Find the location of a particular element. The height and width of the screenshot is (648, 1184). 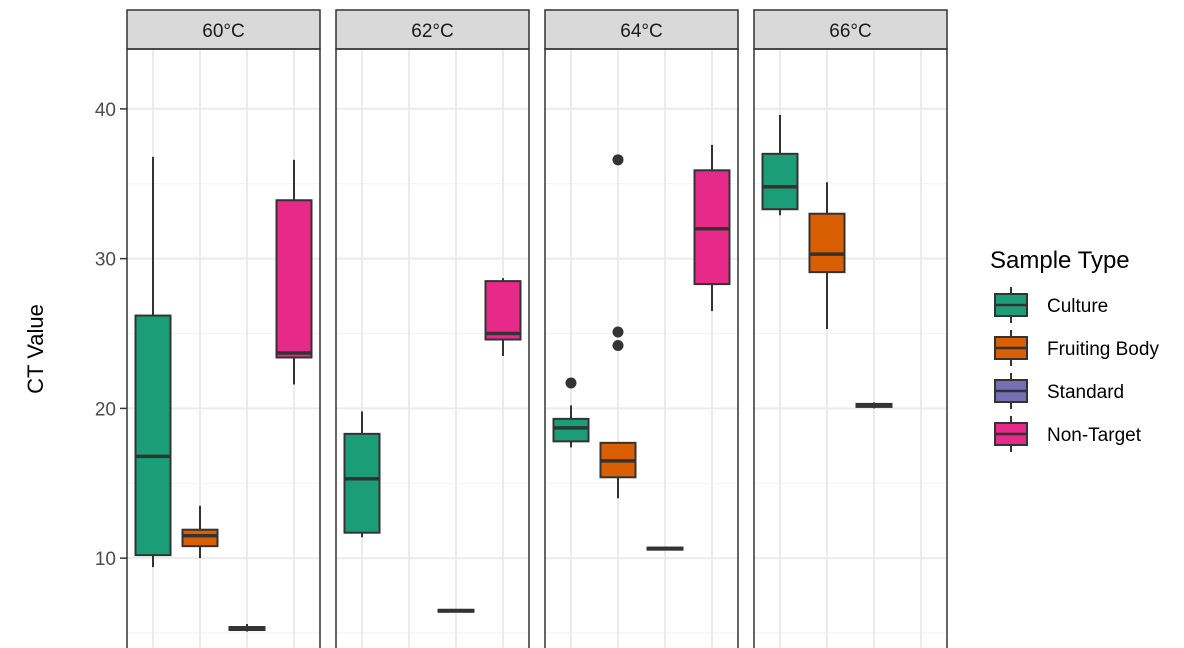

legend-item: Non-Target is located at coordinates (1068, 434).